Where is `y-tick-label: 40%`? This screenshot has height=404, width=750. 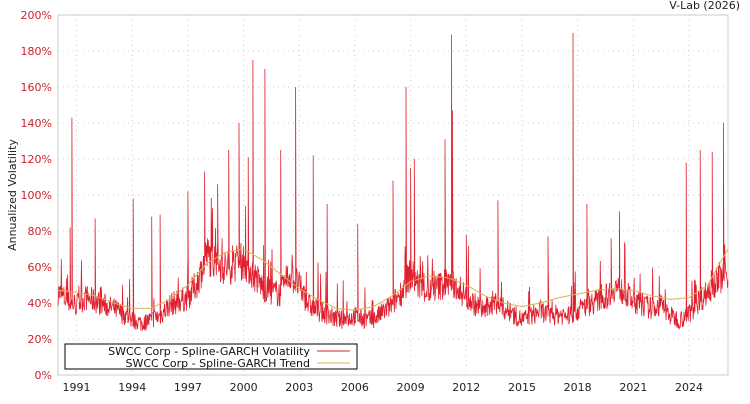
y-tick-label: 40% is located at coordinates (40, 303).